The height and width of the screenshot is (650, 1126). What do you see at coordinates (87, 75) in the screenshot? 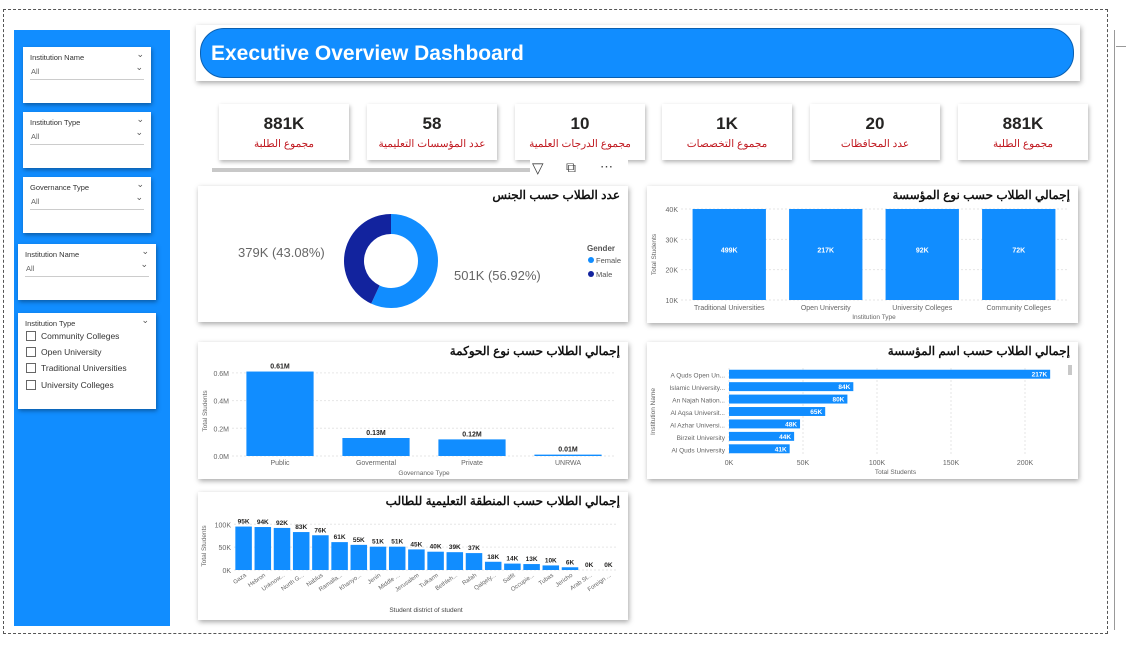
I see `slicer-institution-name: Institution Name ⌄ All ⌄` at bounding box center [87, 75].